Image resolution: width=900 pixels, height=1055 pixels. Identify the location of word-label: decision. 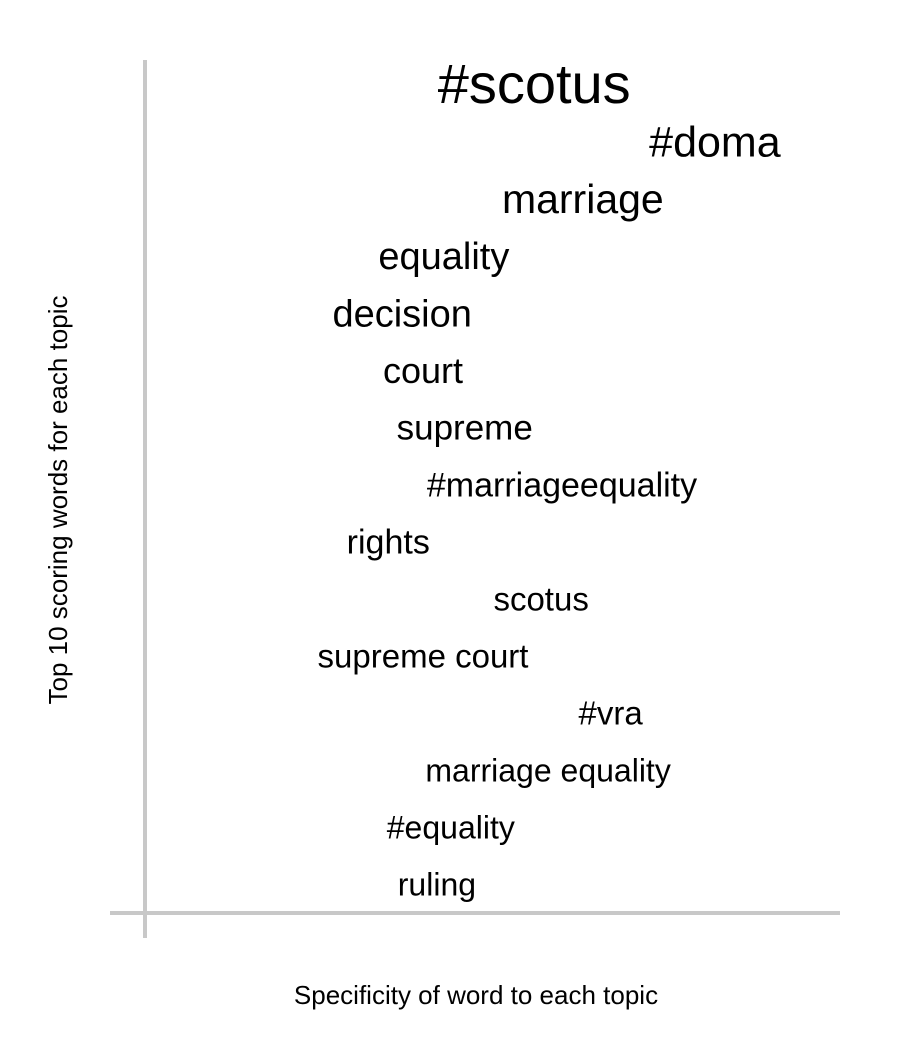
(401, 314).